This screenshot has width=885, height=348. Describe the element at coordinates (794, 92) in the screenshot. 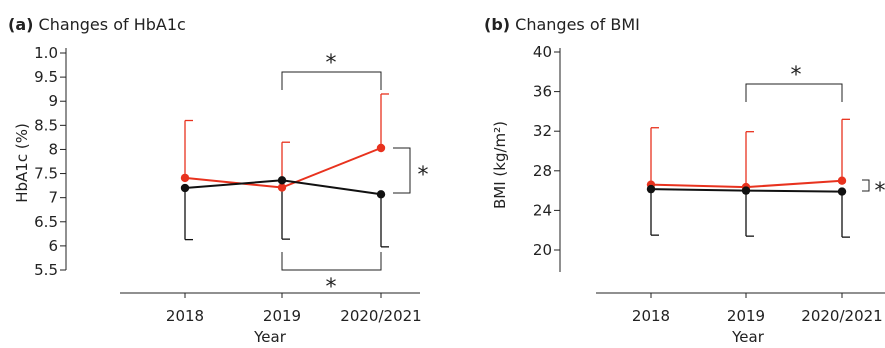

I see `panel-b-bracket-top` at that location.